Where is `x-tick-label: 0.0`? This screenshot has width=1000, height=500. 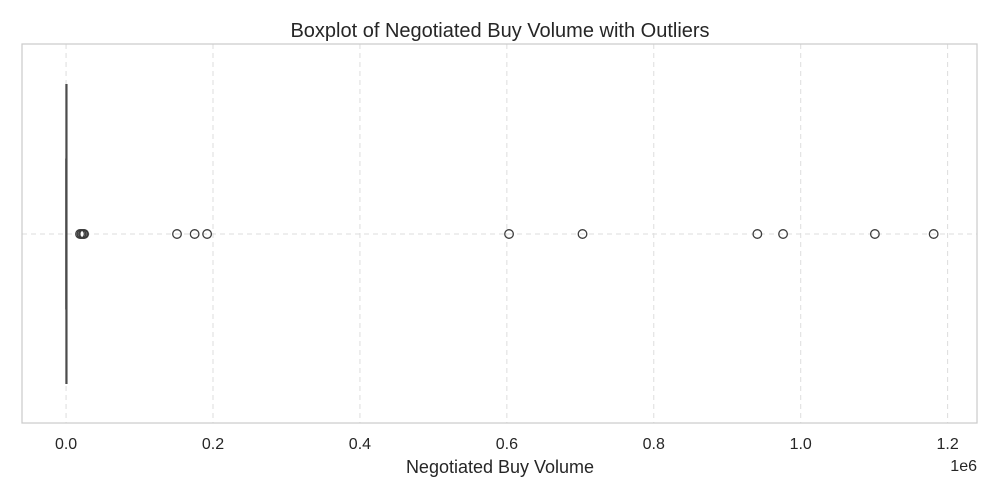 x-tick-label: 0.0 is located at coordinates (66, 444).